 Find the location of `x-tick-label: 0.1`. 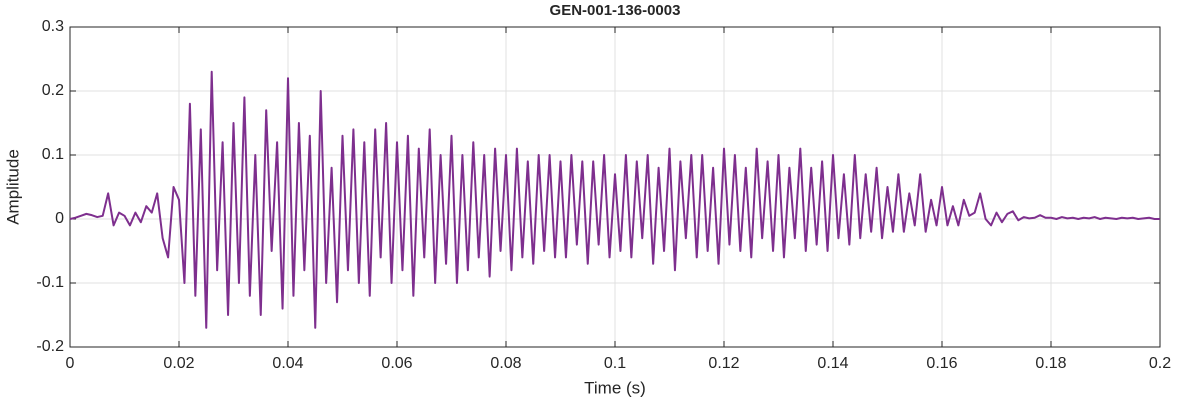

x-tick-label: 0.1 is located at coordinates (615, 363).